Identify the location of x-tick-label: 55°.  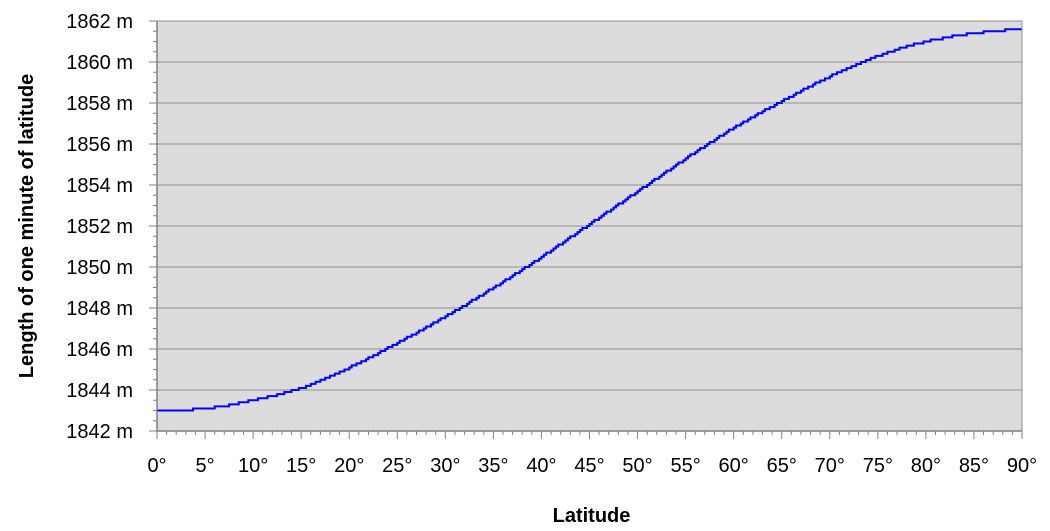
(685, 466).